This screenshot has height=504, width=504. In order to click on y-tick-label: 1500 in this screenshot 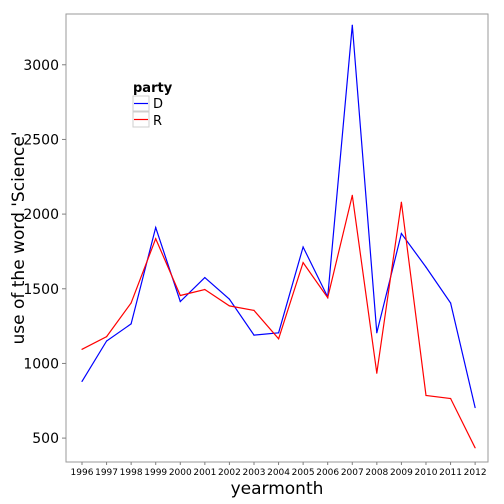, I will do `click(41, 290)`.